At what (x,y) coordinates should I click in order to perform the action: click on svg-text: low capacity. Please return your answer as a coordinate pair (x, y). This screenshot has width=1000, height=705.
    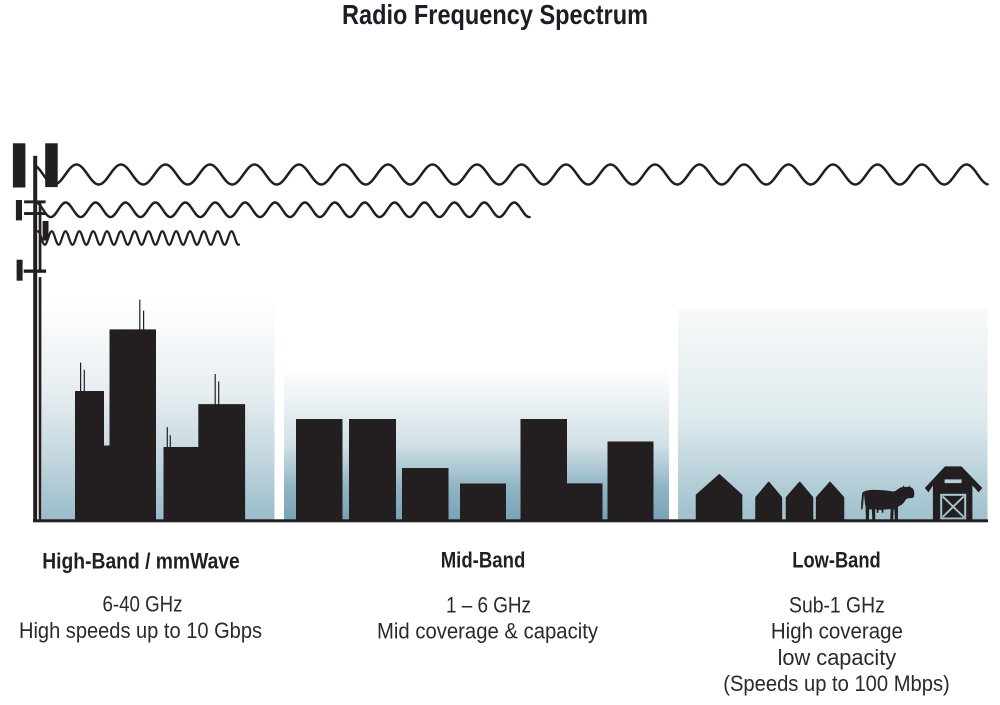
    Looking at the image, I should click on (837, 657).